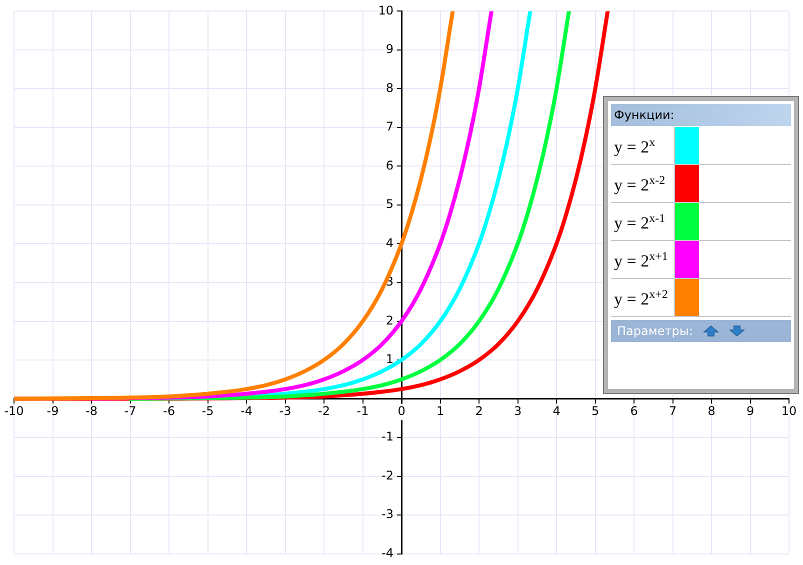  What do you see at coordinates (285, 411) in the screenshot?
I see `x-tick-label: -3` at bounding box center [285, 411].